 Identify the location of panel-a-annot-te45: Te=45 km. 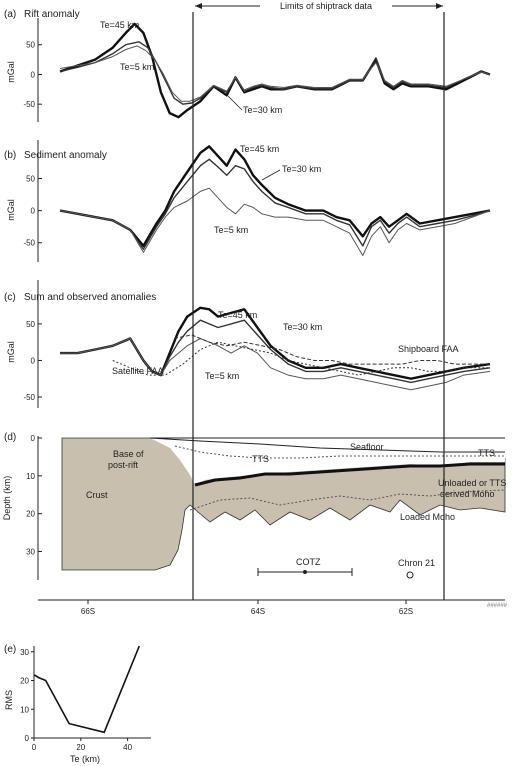
(119, 25).